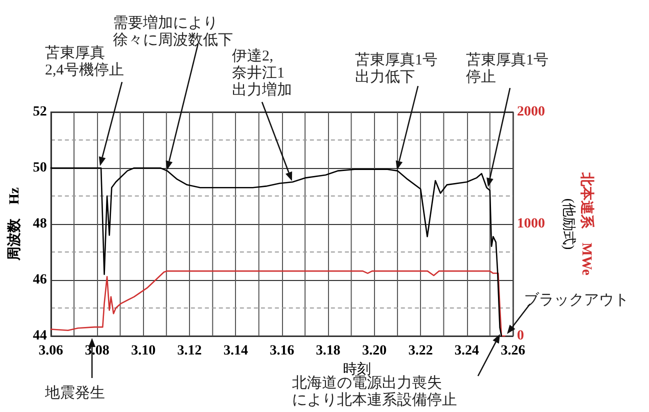  What do you see at coordinates (507, 69) in the screenshot?
I see `text: 苫東厚真1号停止` at bounding box center [507, 69].